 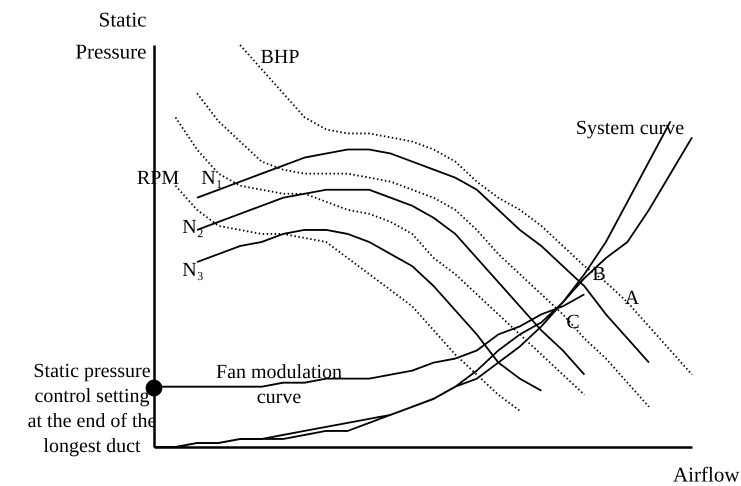 I want to click on y-axis-title: Static Pressure, so click(x=110, y=36).